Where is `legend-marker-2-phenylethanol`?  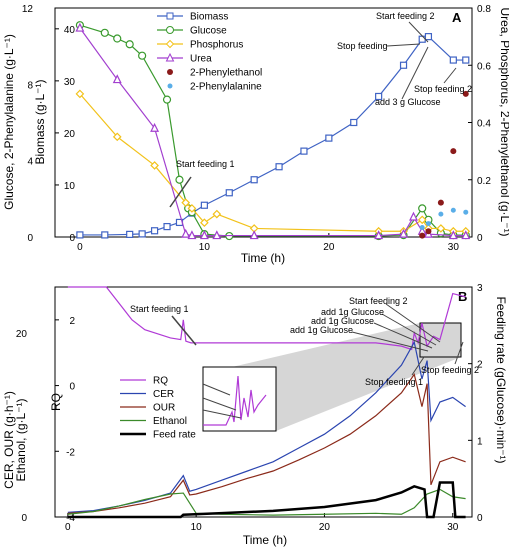
legend-marker-2-phenylethanol is located at coordinates (170, 72).